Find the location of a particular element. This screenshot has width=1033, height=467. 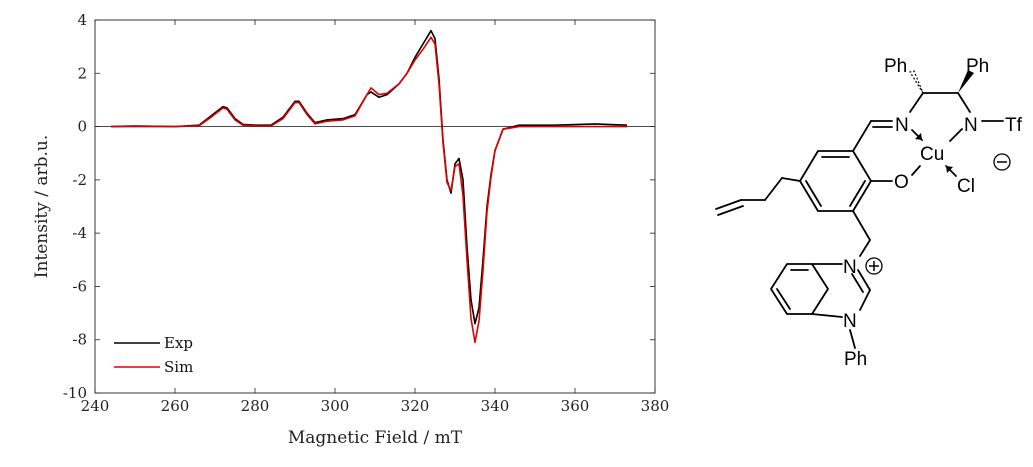

chloride-label: Cl is located at coordinates (966, 186).